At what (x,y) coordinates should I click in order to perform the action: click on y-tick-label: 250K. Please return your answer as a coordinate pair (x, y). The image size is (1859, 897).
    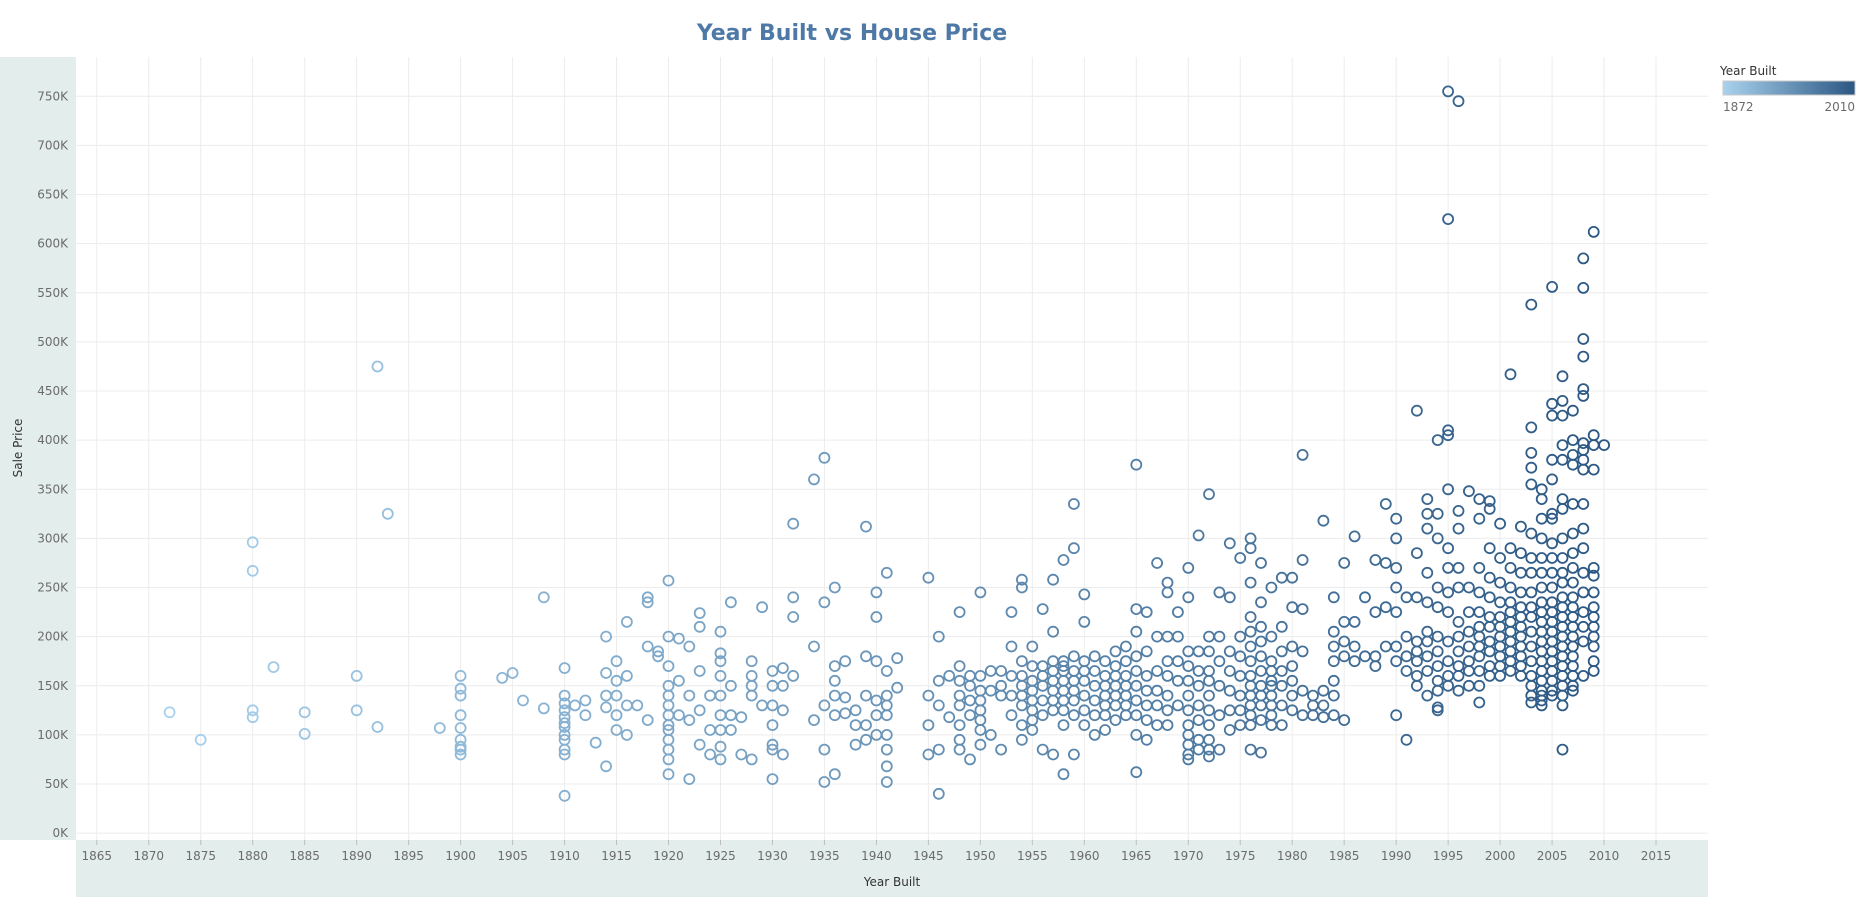
    Looking at the image, I should click on (53, 588).